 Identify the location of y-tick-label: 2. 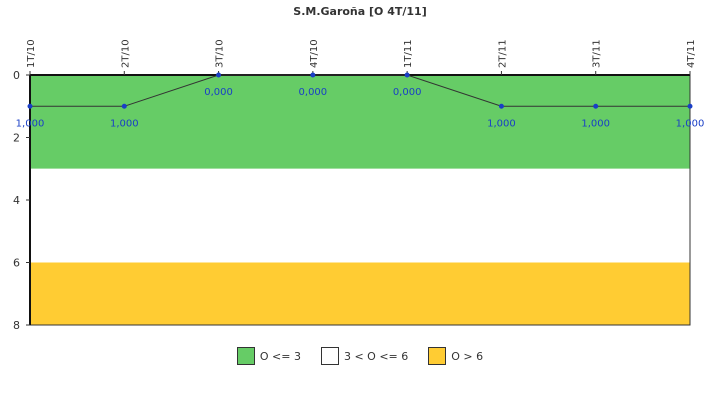
(16, 138).